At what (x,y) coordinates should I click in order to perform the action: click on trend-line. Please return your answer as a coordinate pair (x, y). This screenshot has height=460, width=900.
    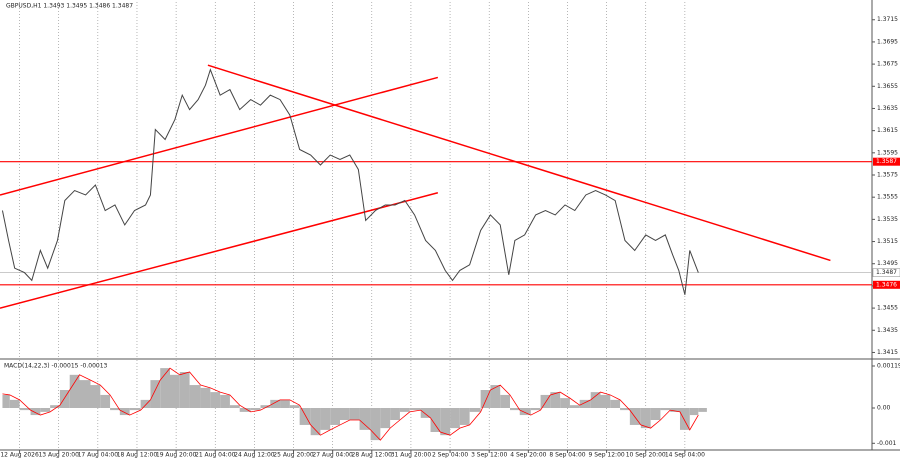
    Looking at the image, I should click on (219, 136).